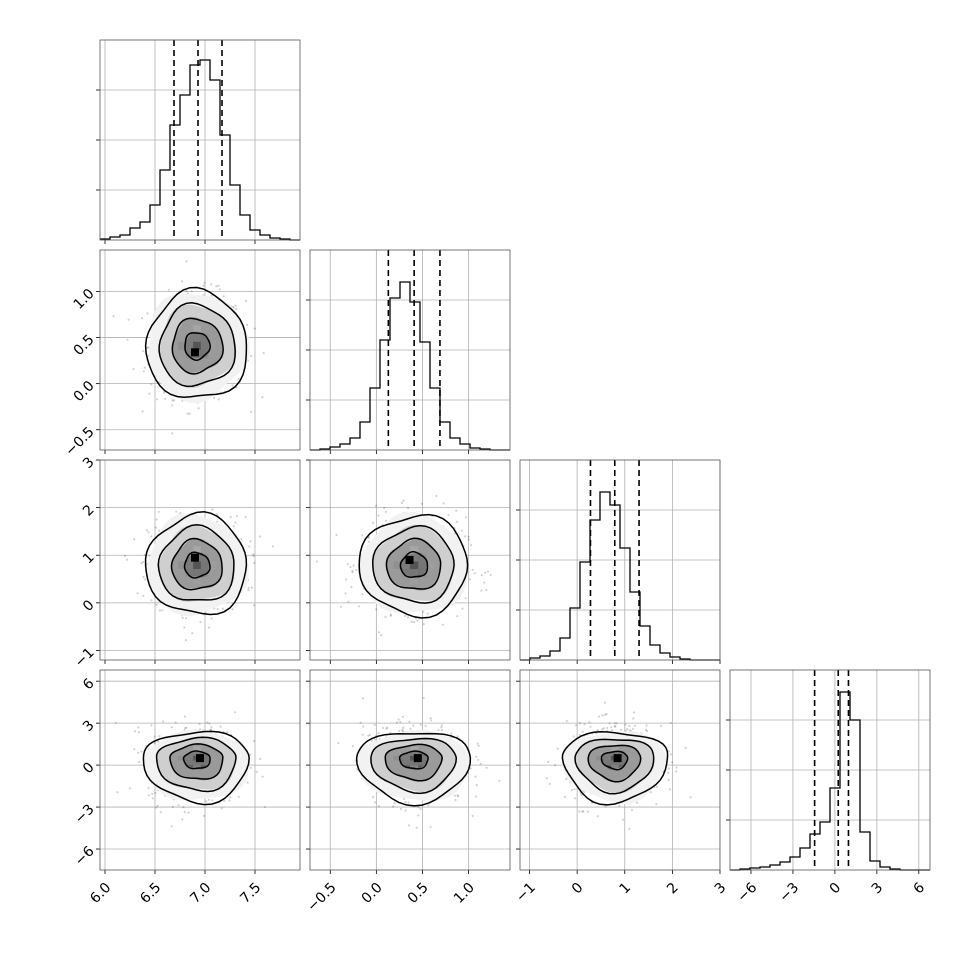 The height and width of the screenshot is (970, 970). I want to click on x-tick-label-p1: 0.5, so click(418, 893).